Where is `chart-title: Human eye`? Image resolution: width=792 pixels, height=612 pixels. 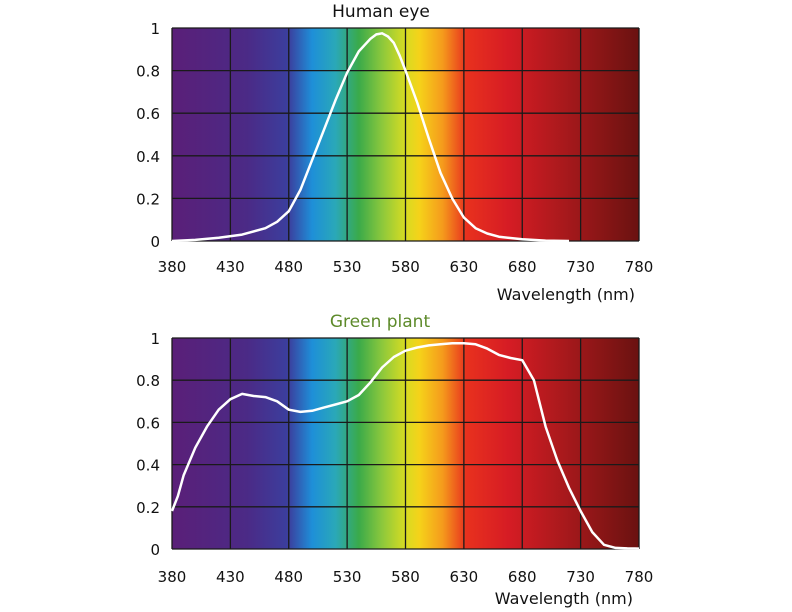 chart-title: Human eye is located at coordinates (381, 12).